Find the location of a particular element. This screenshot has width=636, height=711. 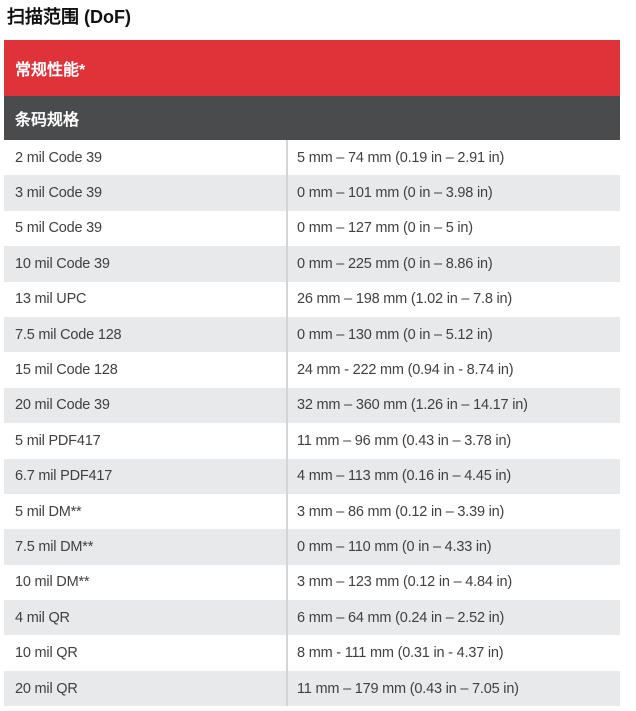

column-header-label: 条码规格 is located at coordinates (47, 120).